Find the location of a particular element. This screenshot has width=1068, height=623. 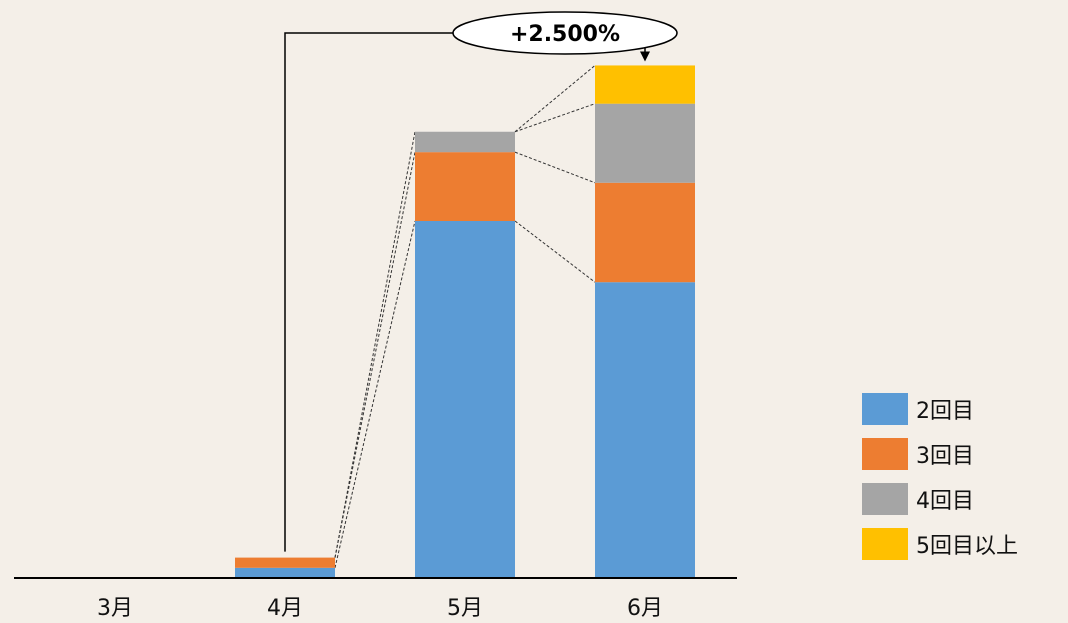

x-tick-label: 4月 is located at coordinates (285, 608).